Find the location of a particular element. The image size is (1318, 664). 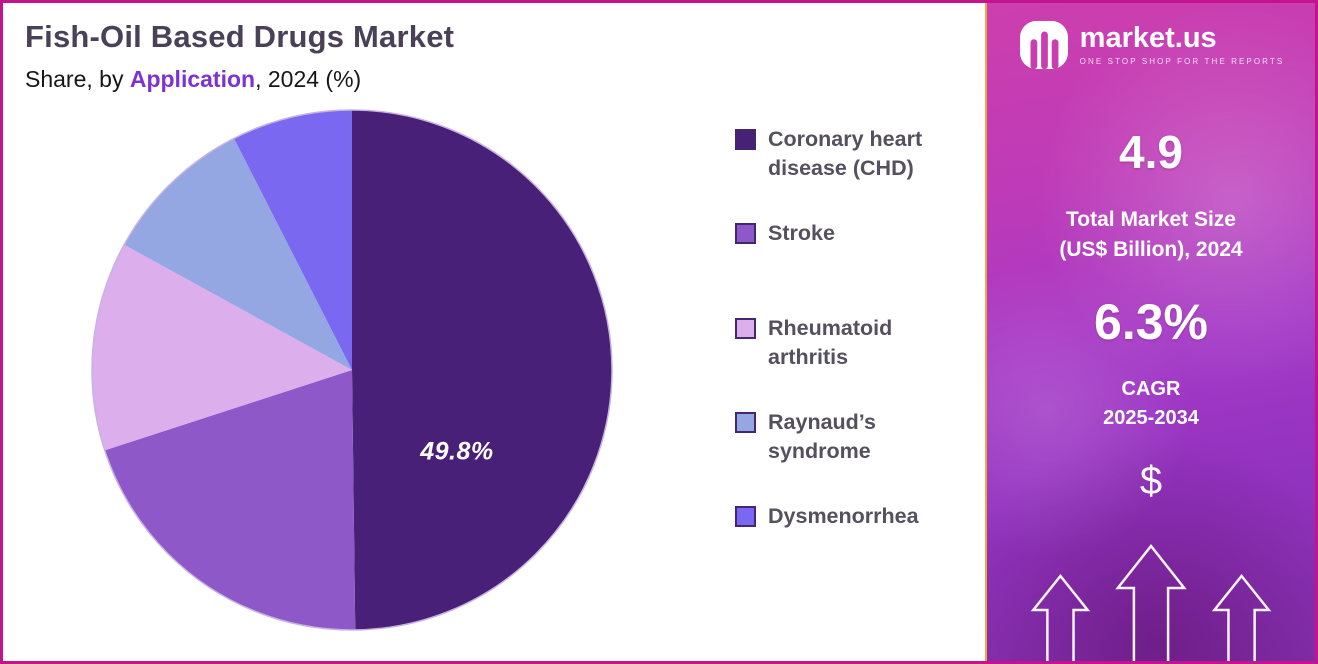

market-size-value: 4.9 is located at coordinates (1151, 152).